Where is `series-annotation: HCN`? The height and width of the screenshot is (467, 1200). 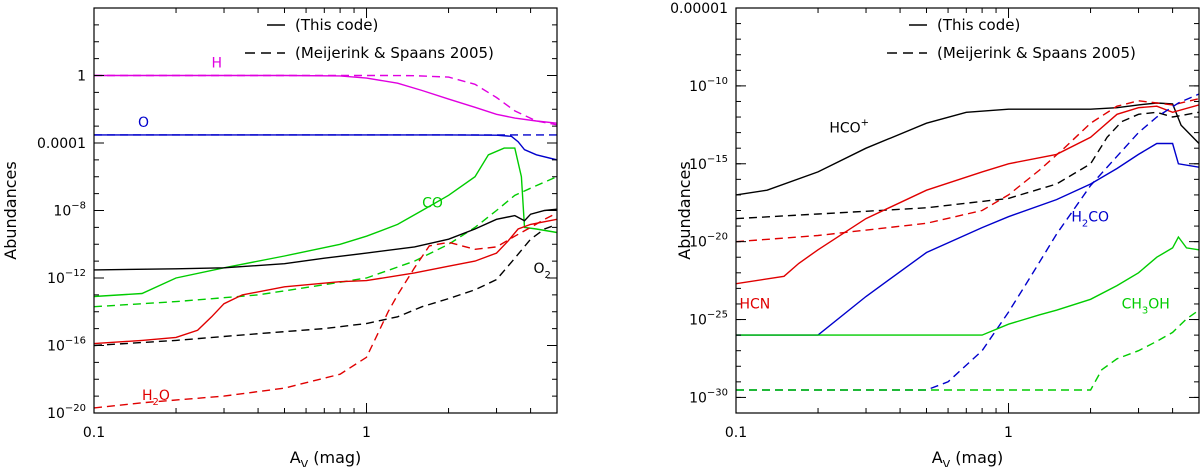
series-annotation: HCN is located at coordinates (754, 305).